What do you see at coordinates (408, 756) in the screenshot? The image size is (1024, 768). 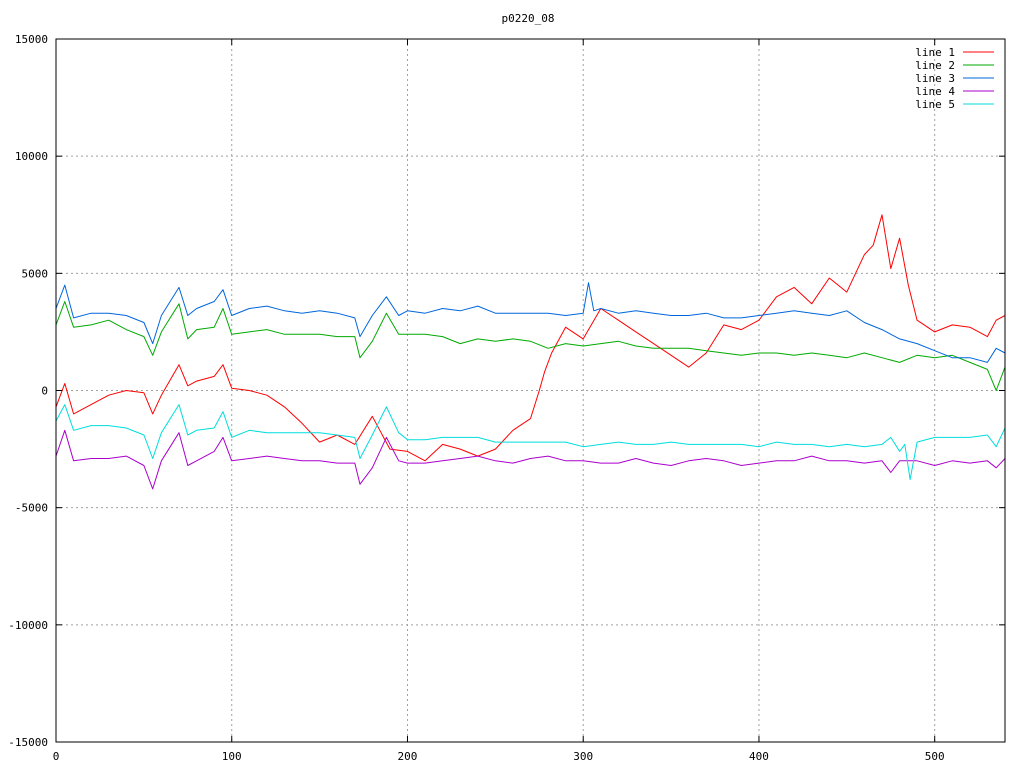 I see `x-tick-label: 200` at bounding box center [408, 756].